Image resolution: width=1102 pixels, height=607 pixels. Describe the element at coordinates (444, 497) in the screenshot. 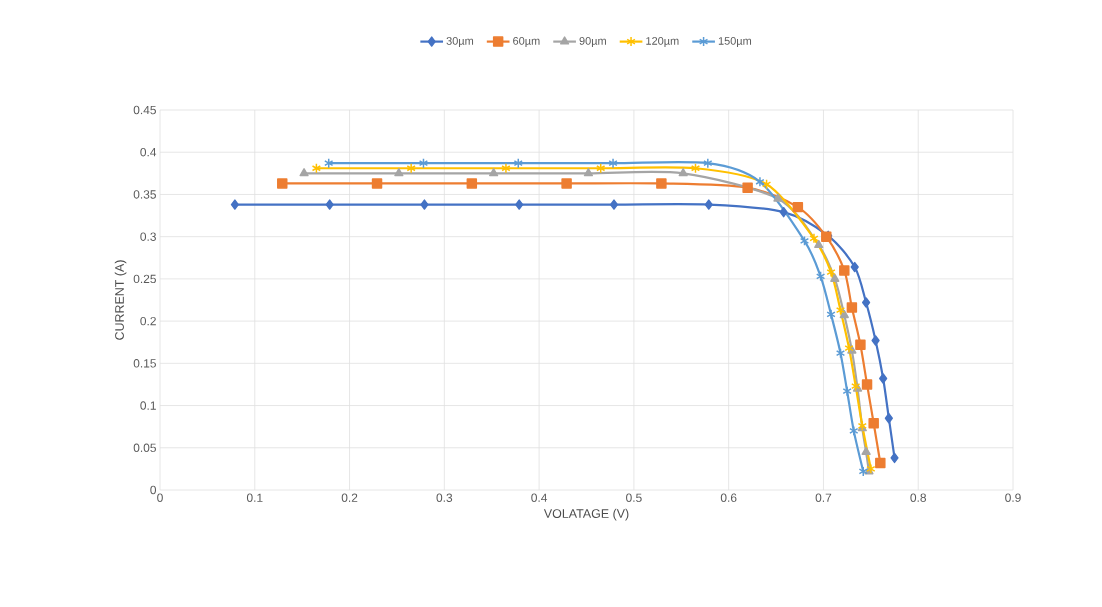

I see `x-tick-label: 0.3` at that location.